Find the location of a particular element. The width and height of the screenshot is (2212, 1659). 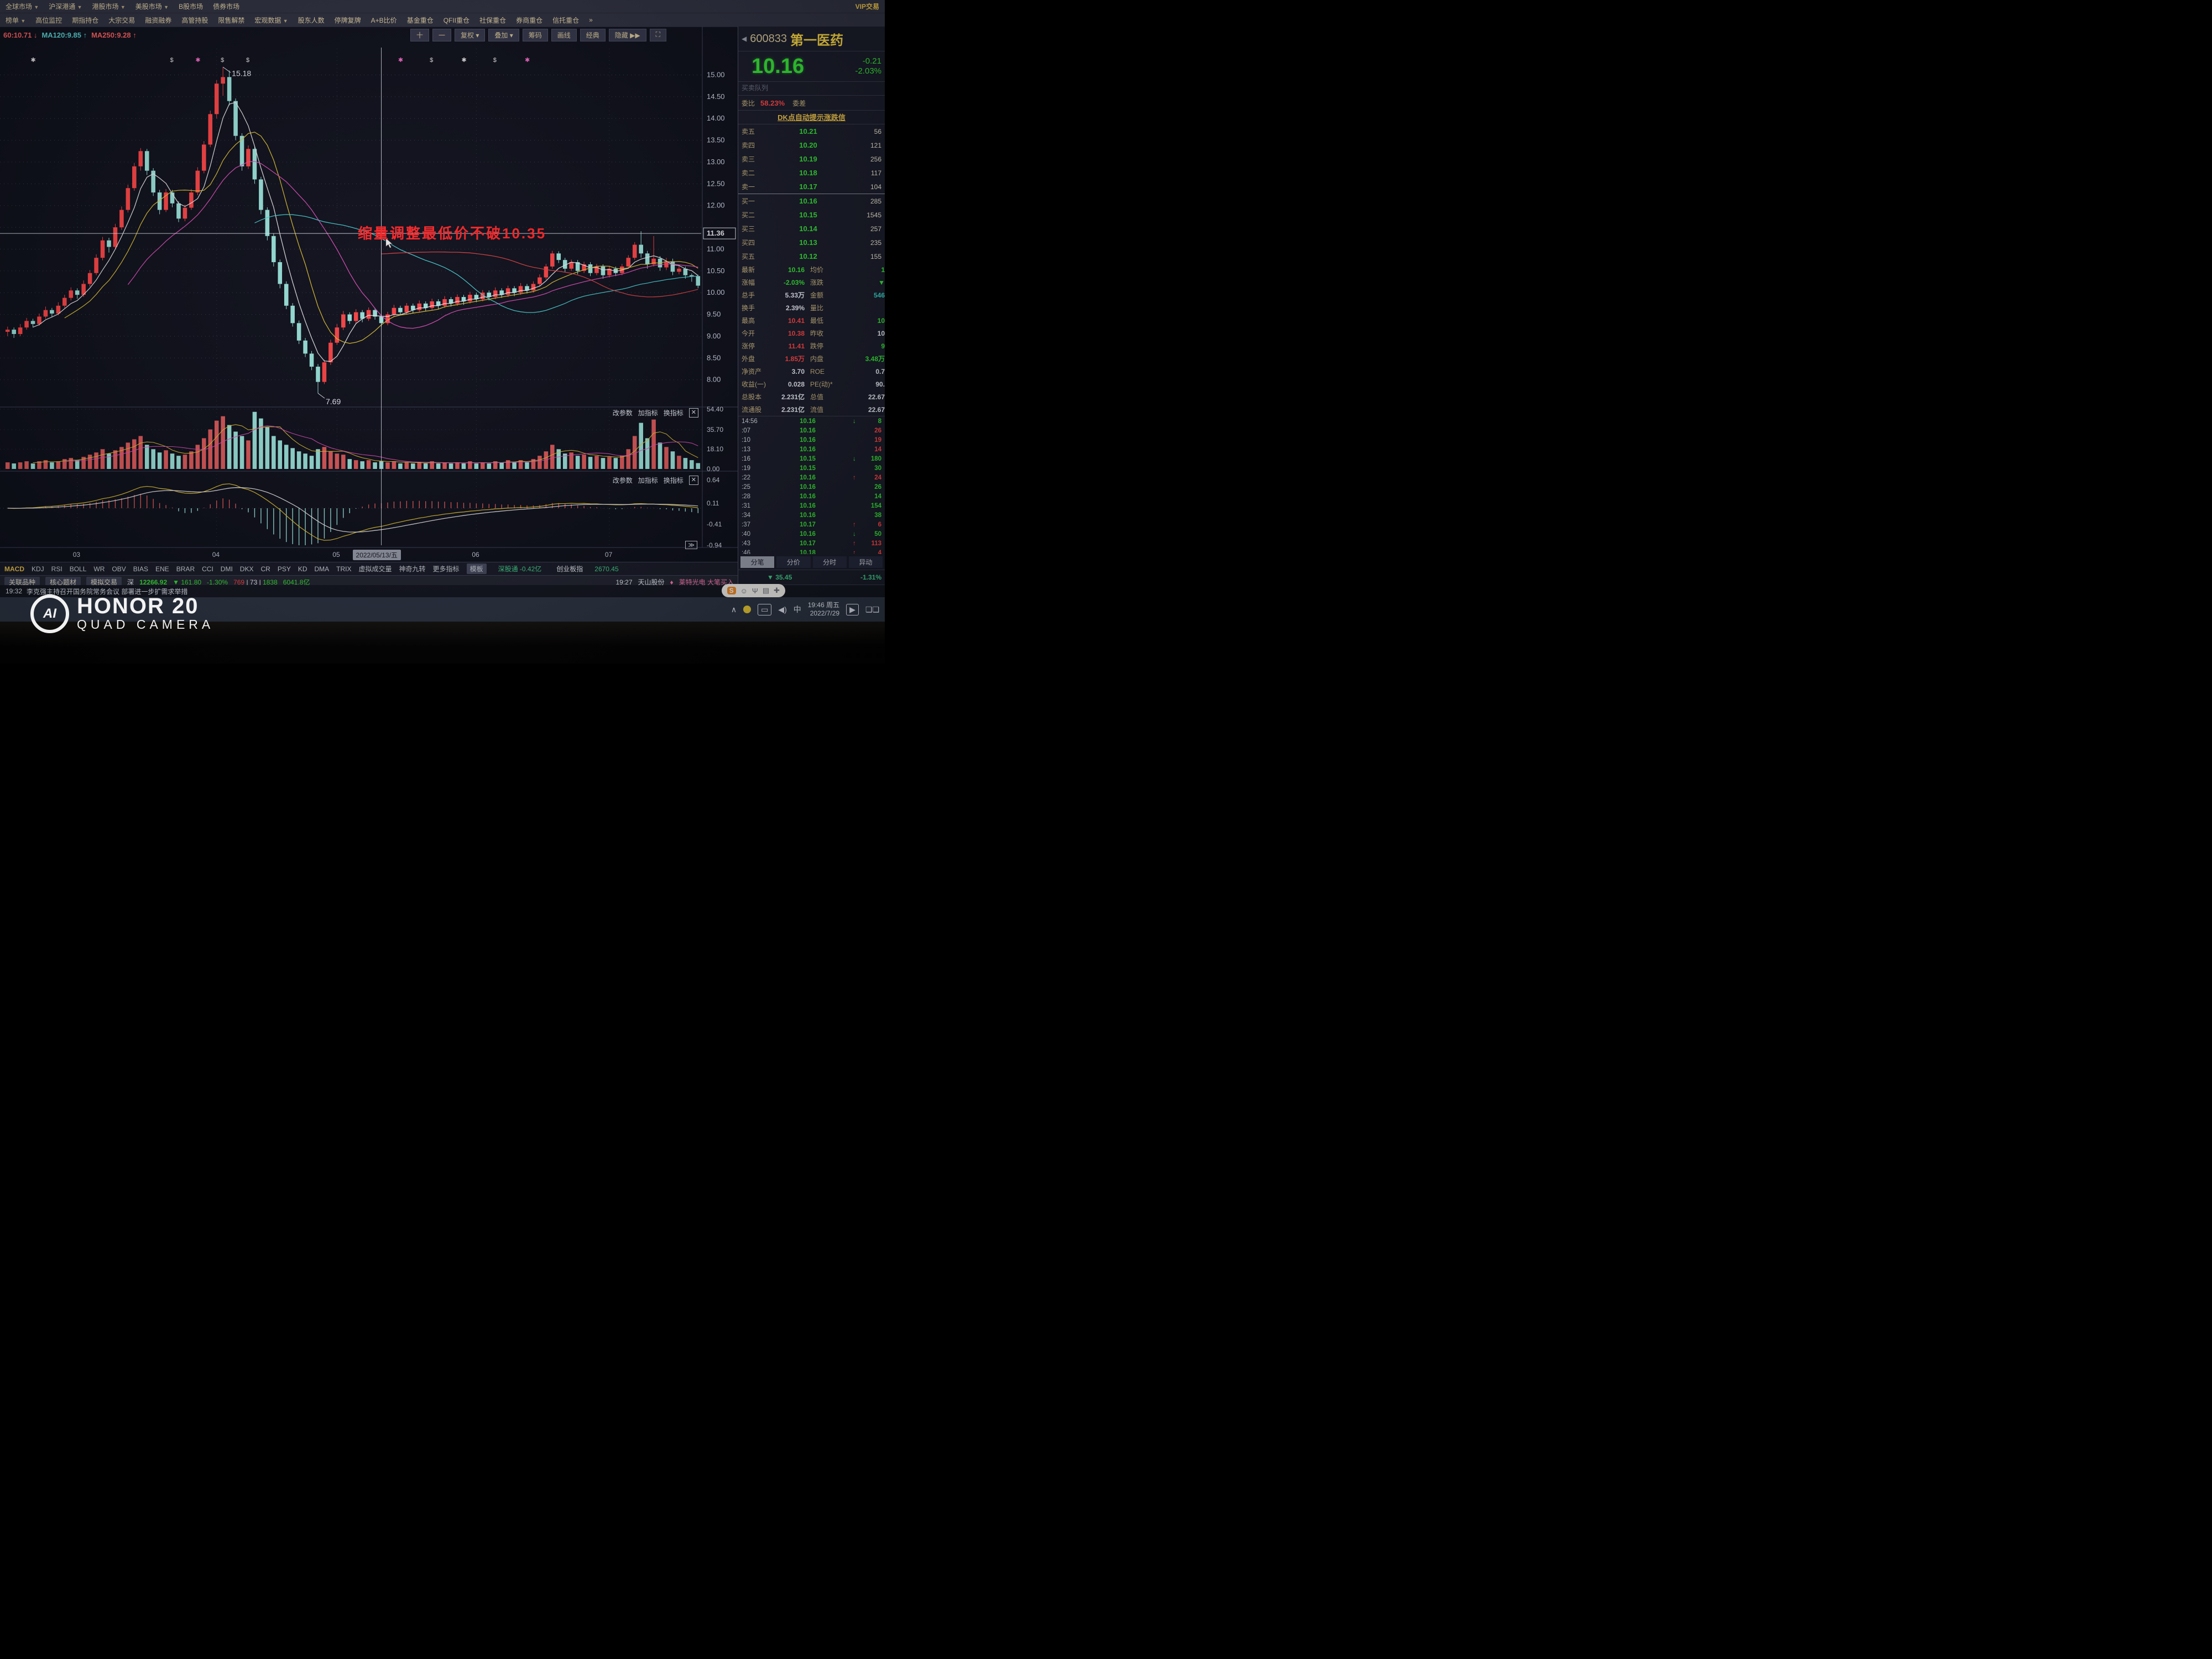

pane-expand-icon: ≫ is located at coordinates (691, 545).